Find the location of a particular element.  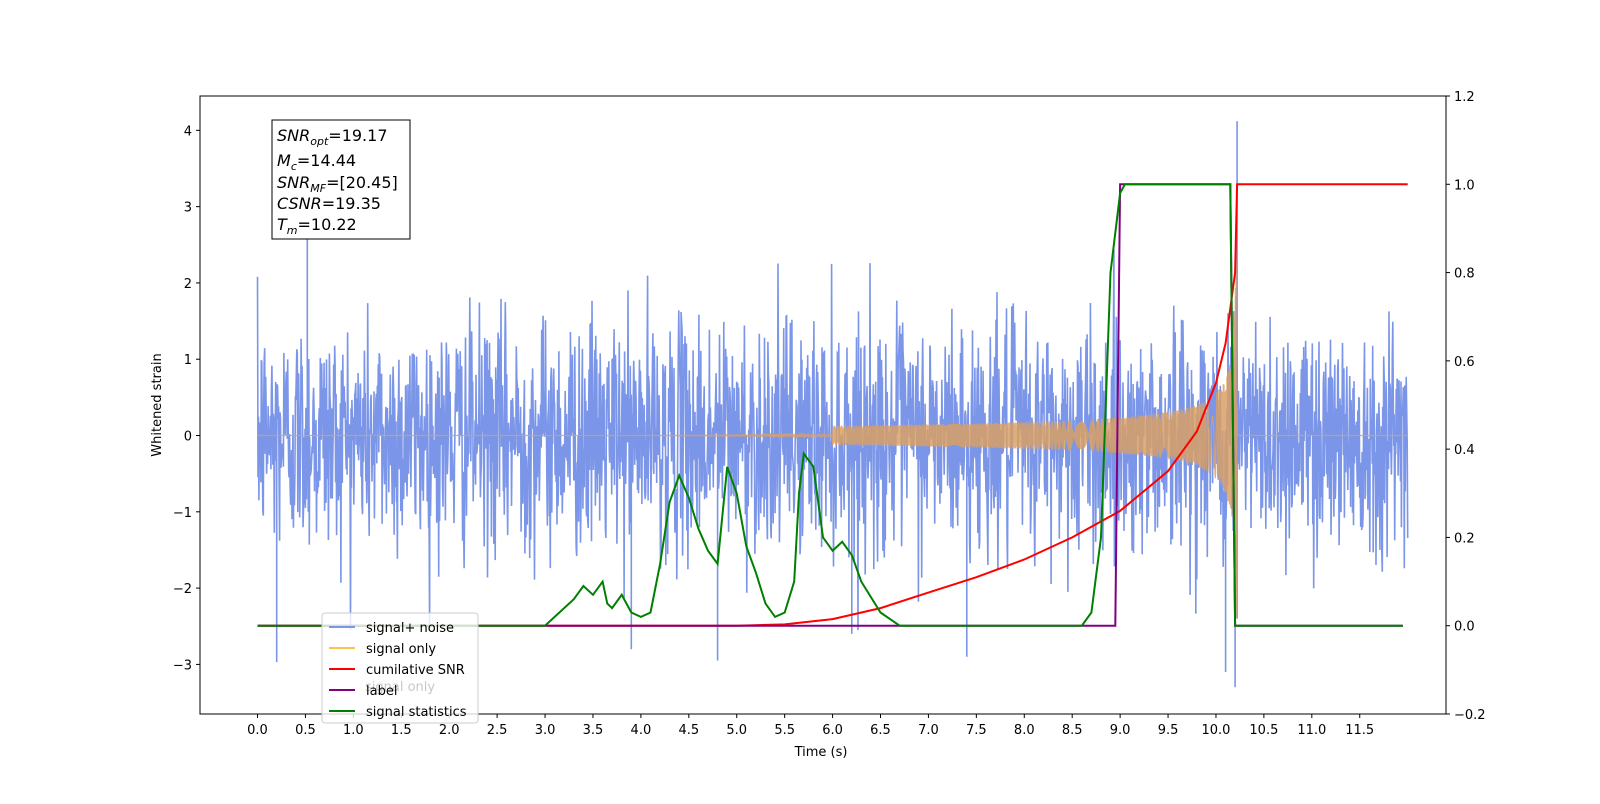

y-tick-label: −1 is located at coordinates (182, 513).